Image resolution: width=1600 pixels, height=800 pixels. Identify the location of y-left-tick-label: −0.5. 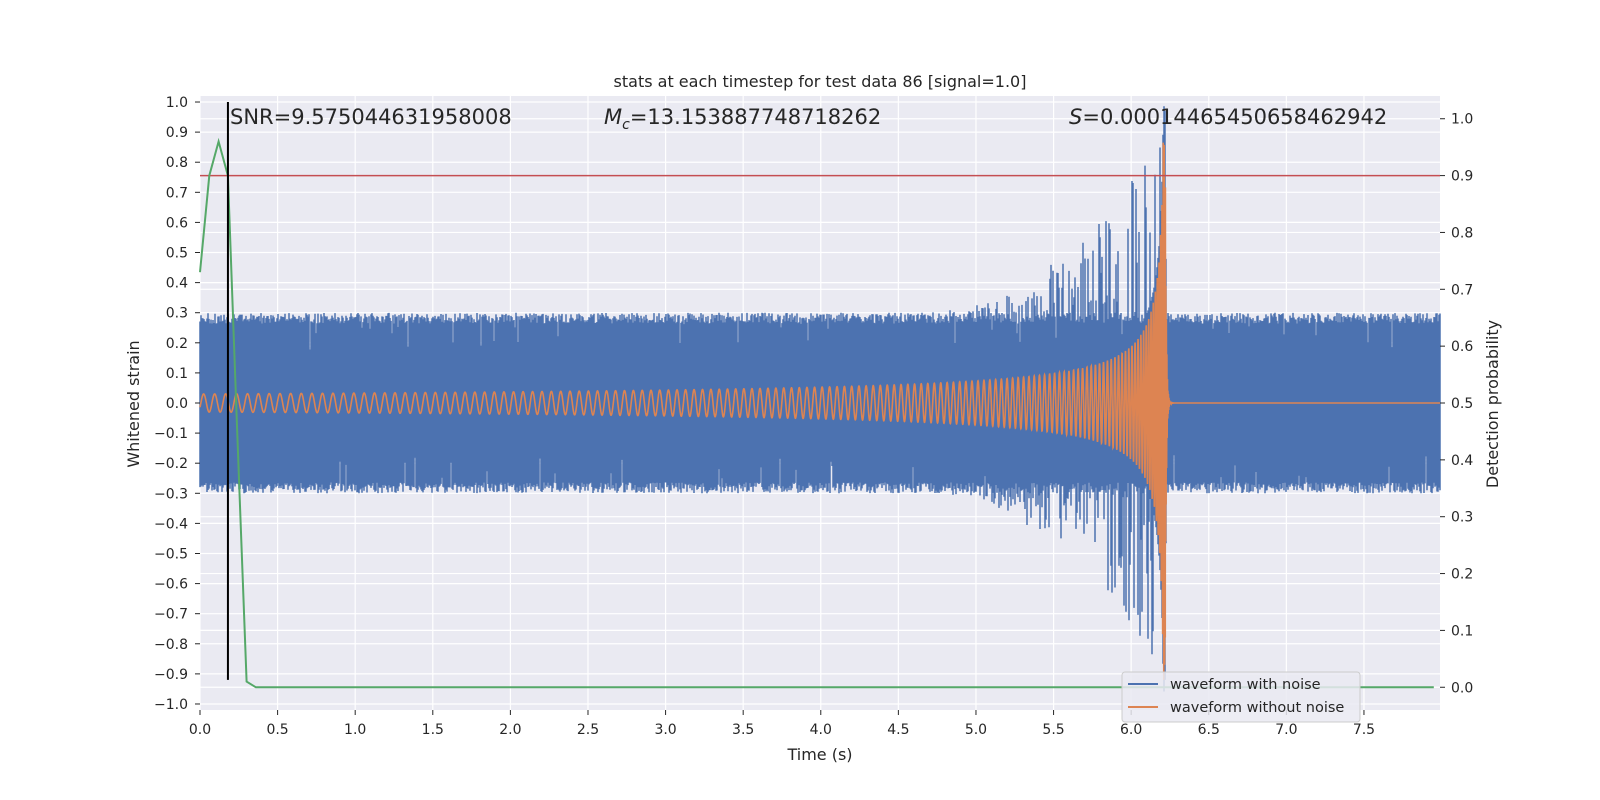
(171, 554).